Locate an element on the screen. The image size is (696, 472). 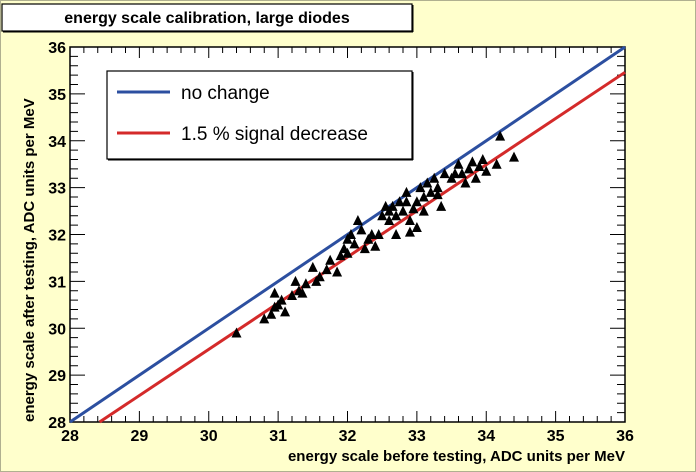
y-tick-label: 32 is located at coordinates (57, 236).